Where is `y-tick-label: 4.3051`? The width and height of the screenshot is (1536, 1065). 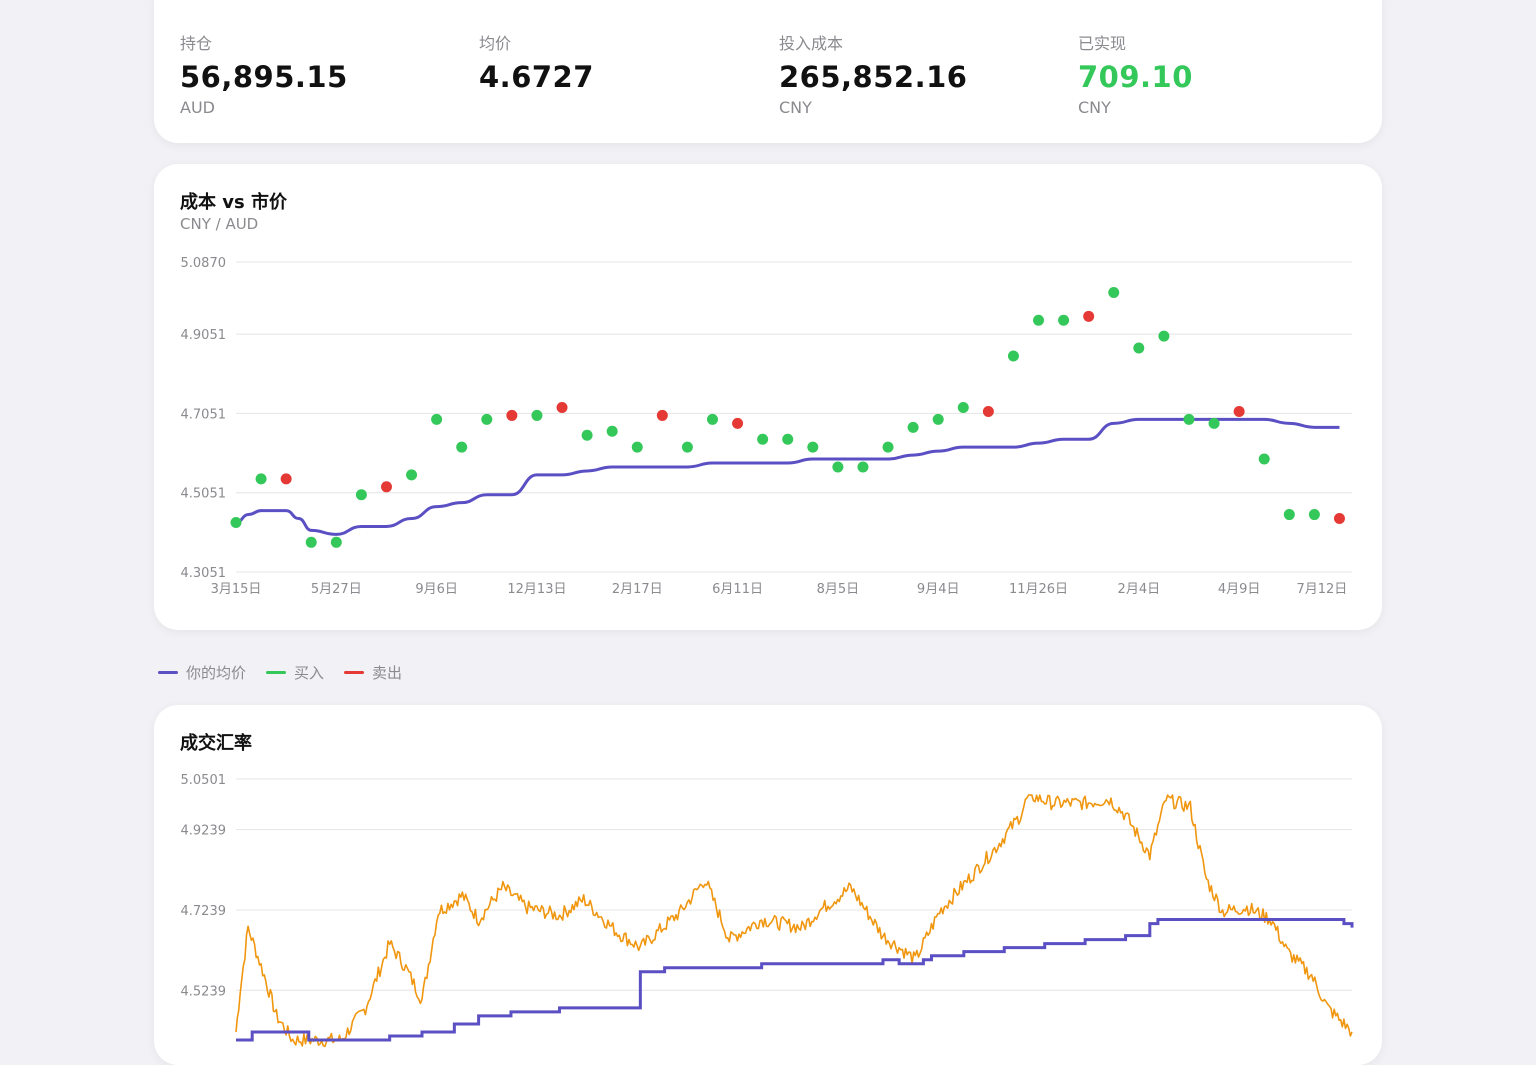 y-tick-label: 4.3051 is located at coordinates (204, 573).